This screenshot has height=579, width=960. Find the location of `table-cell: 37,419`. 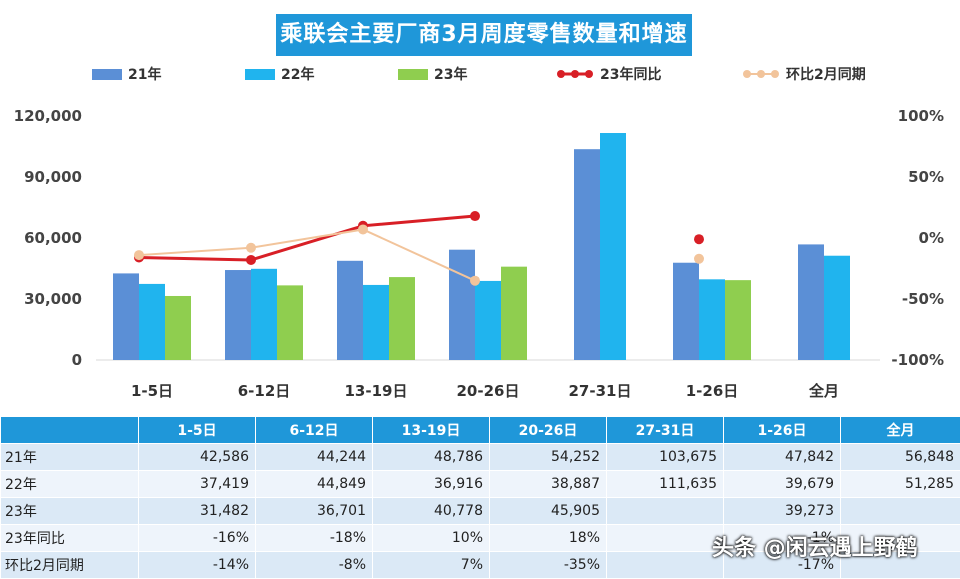

table-cell: 37,419 is located at coordinates (197, 484).